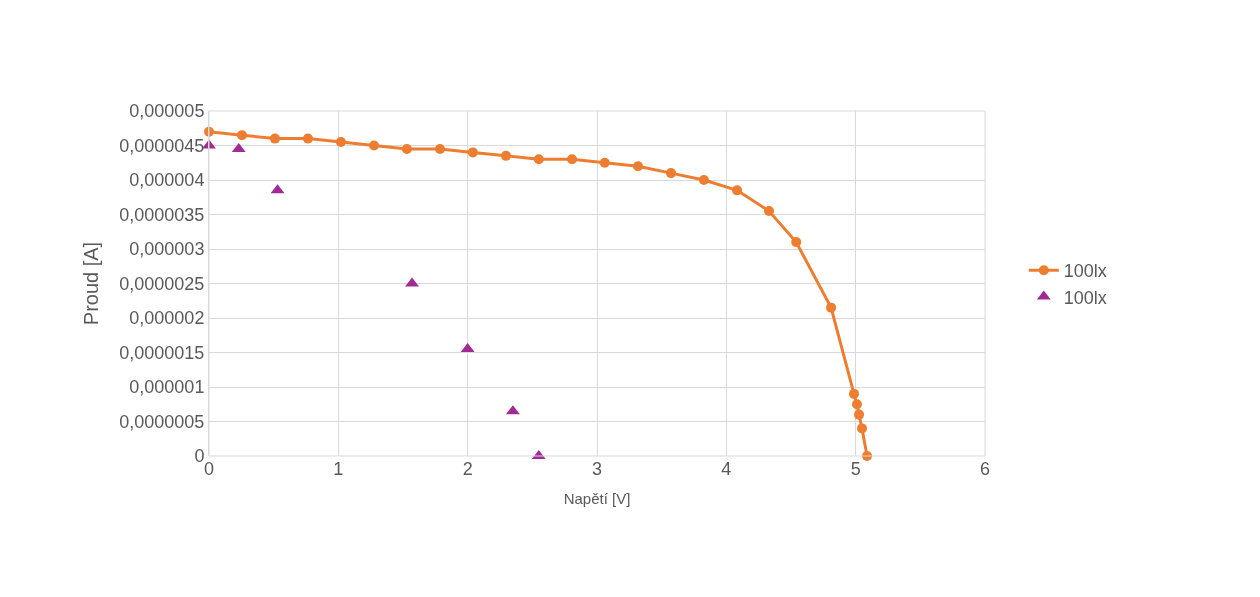  I want to click on x-tick-label: 6, so click(985, 469).